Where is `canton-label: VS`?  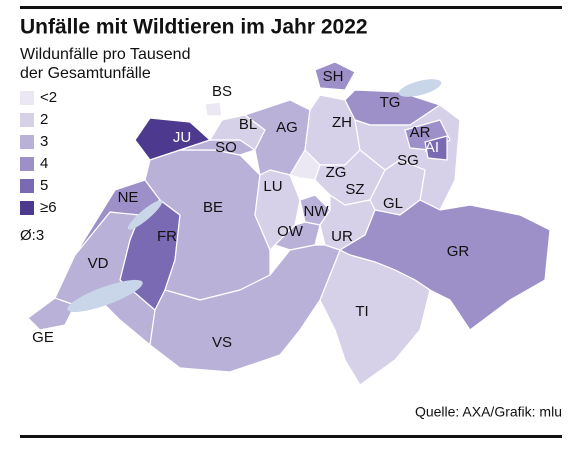
canton-label: VS is located at coordinates (222, 342).